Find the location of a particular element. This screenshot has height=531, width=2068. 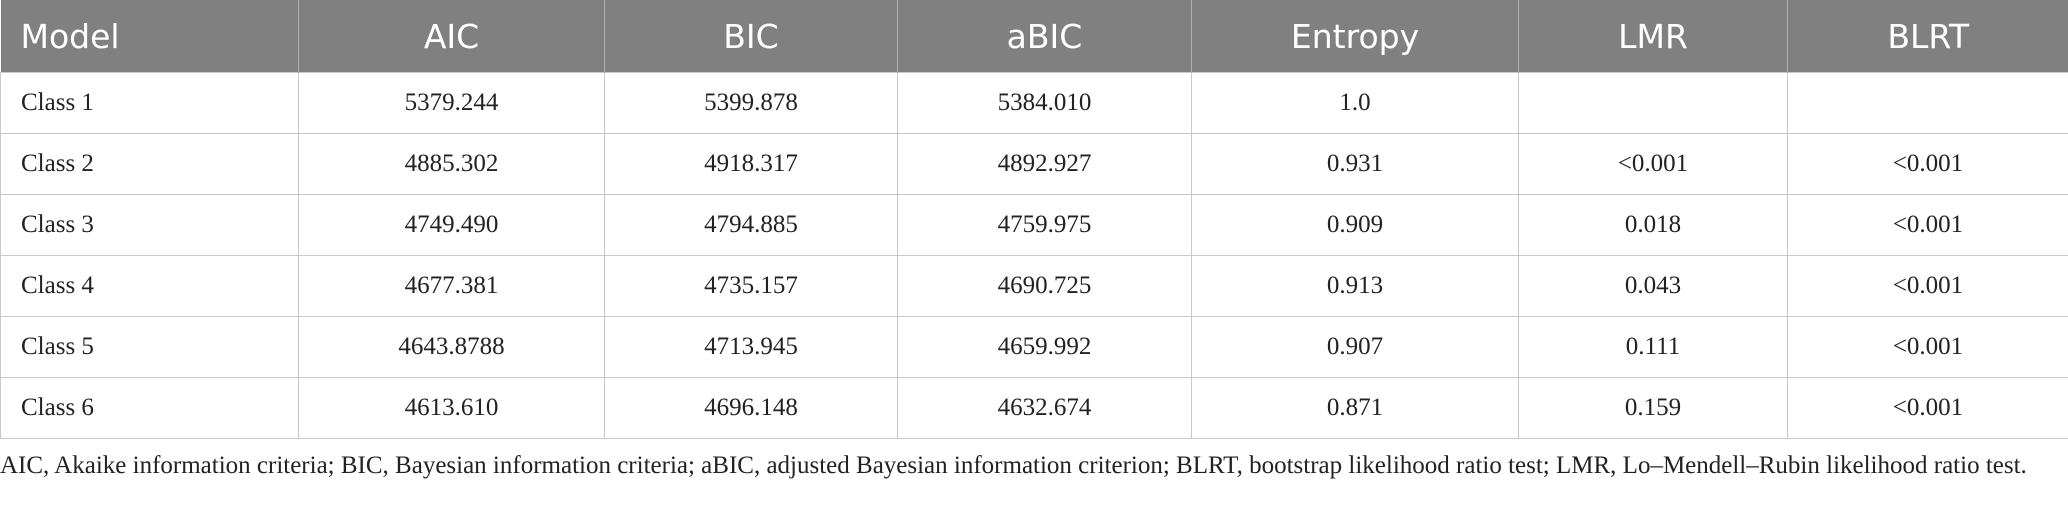

table-cell: 4918.317 is located at coordinates (751, 164).